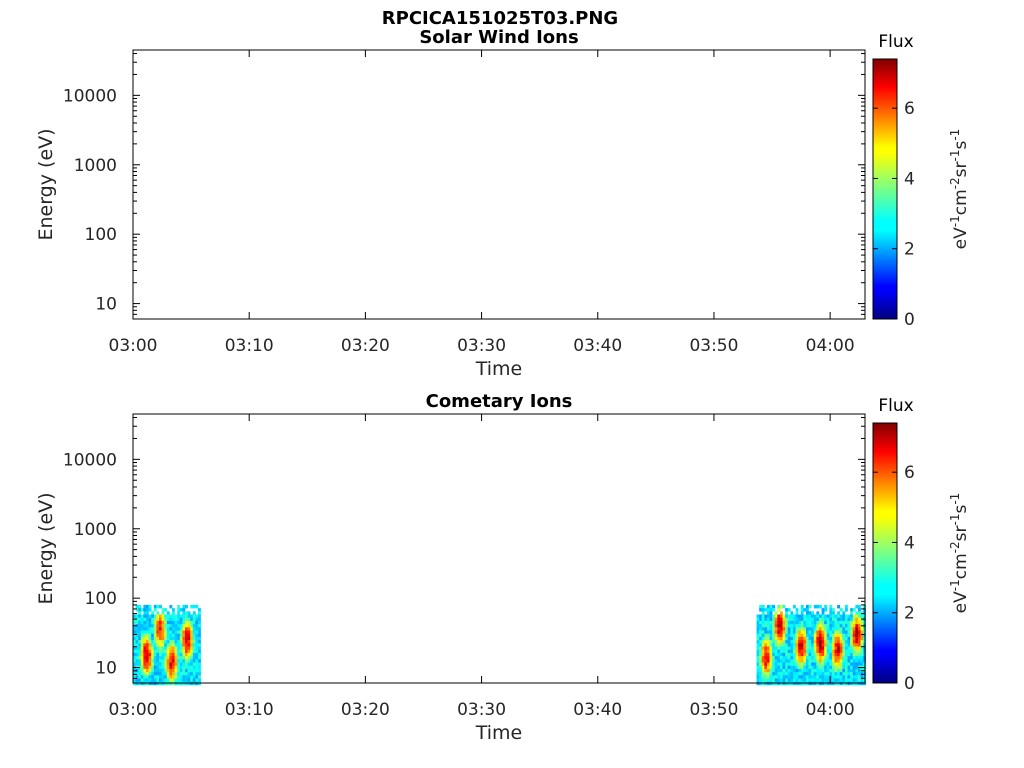 The image size is (1024, 768). Describe the element at coordinates (500, 18) in the screenshot. I see `figure-title: RPCICA151025T03.PNG` at that location.